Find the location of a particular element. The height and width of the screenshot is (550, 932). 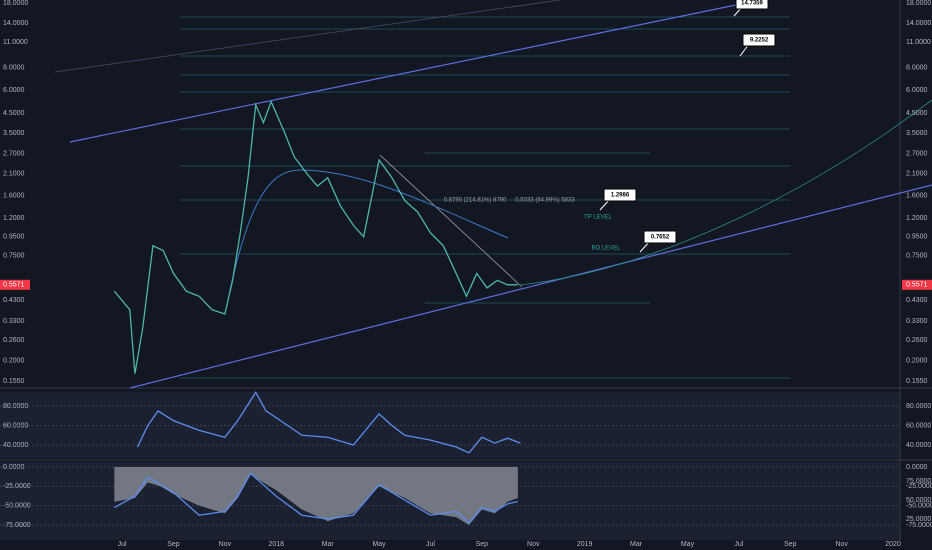

y-tick-label: -50.0000 is located at coordinates (919, 506).